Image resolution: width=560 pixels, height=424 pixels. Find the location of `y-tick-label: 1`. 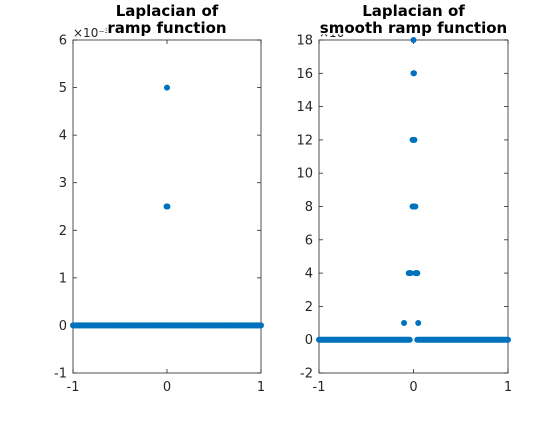

y-tick-label: 1 is located at coordinates (63, 278).